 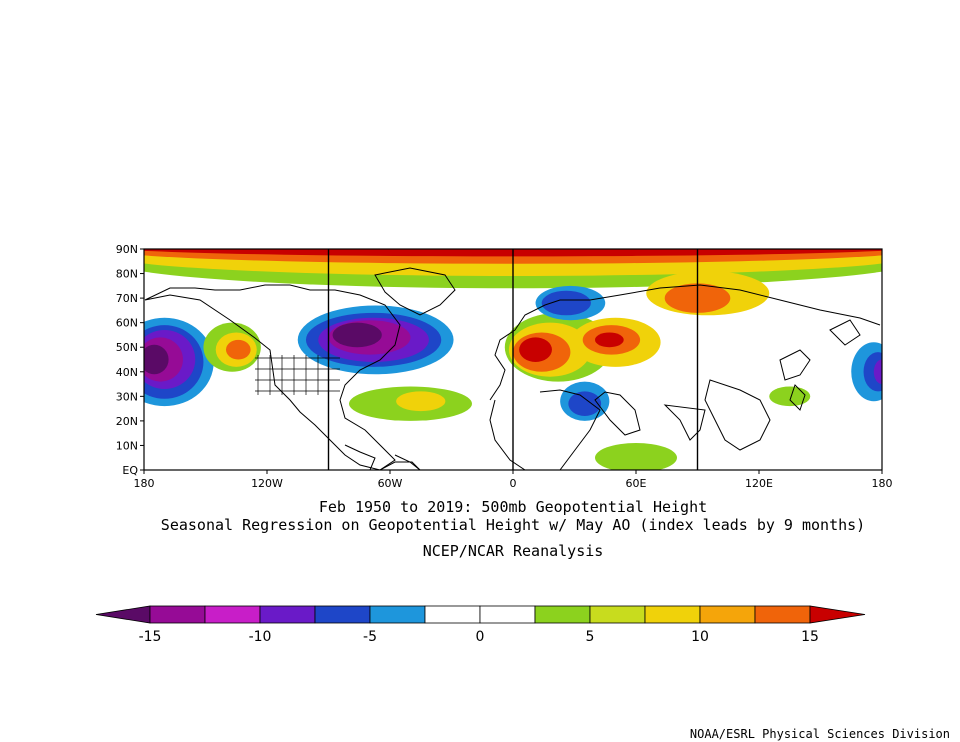 I want to click on colorbar-tick-label: 5, so click(x=590, y=637).